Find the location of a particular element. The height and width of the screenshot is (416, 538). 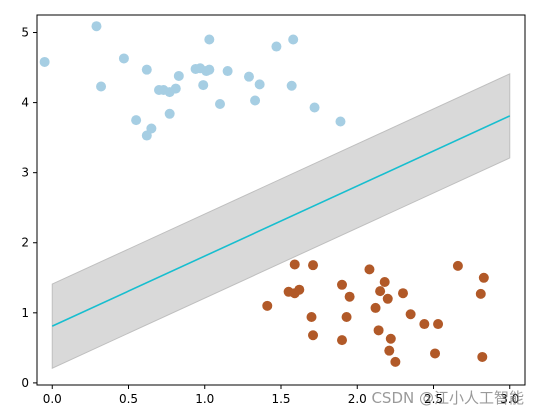

y-tick-label: 3 is located at coordinates (25, 173).